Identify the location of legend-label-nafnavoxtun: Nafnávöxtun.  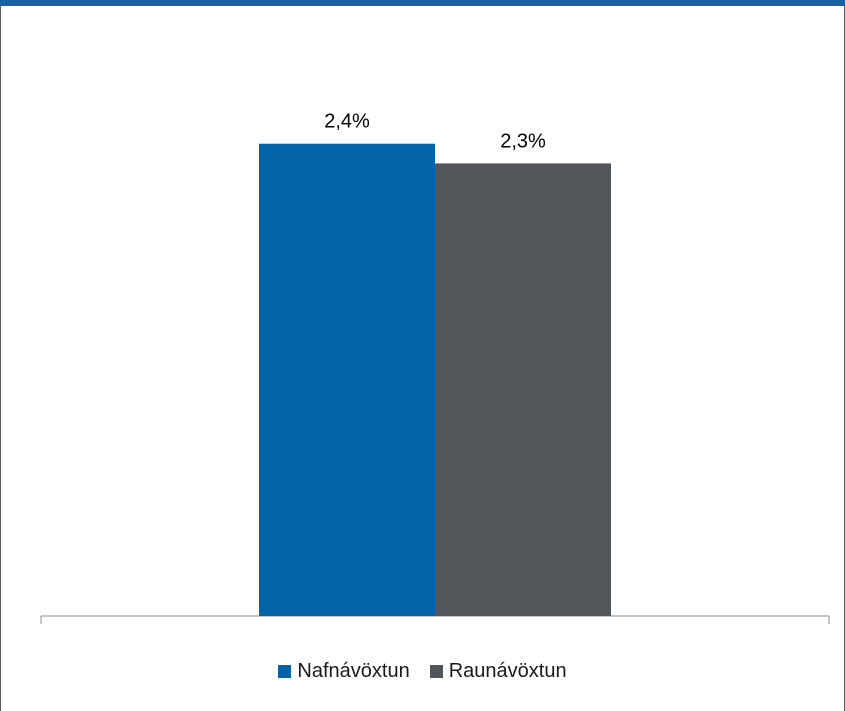
(353, 671).